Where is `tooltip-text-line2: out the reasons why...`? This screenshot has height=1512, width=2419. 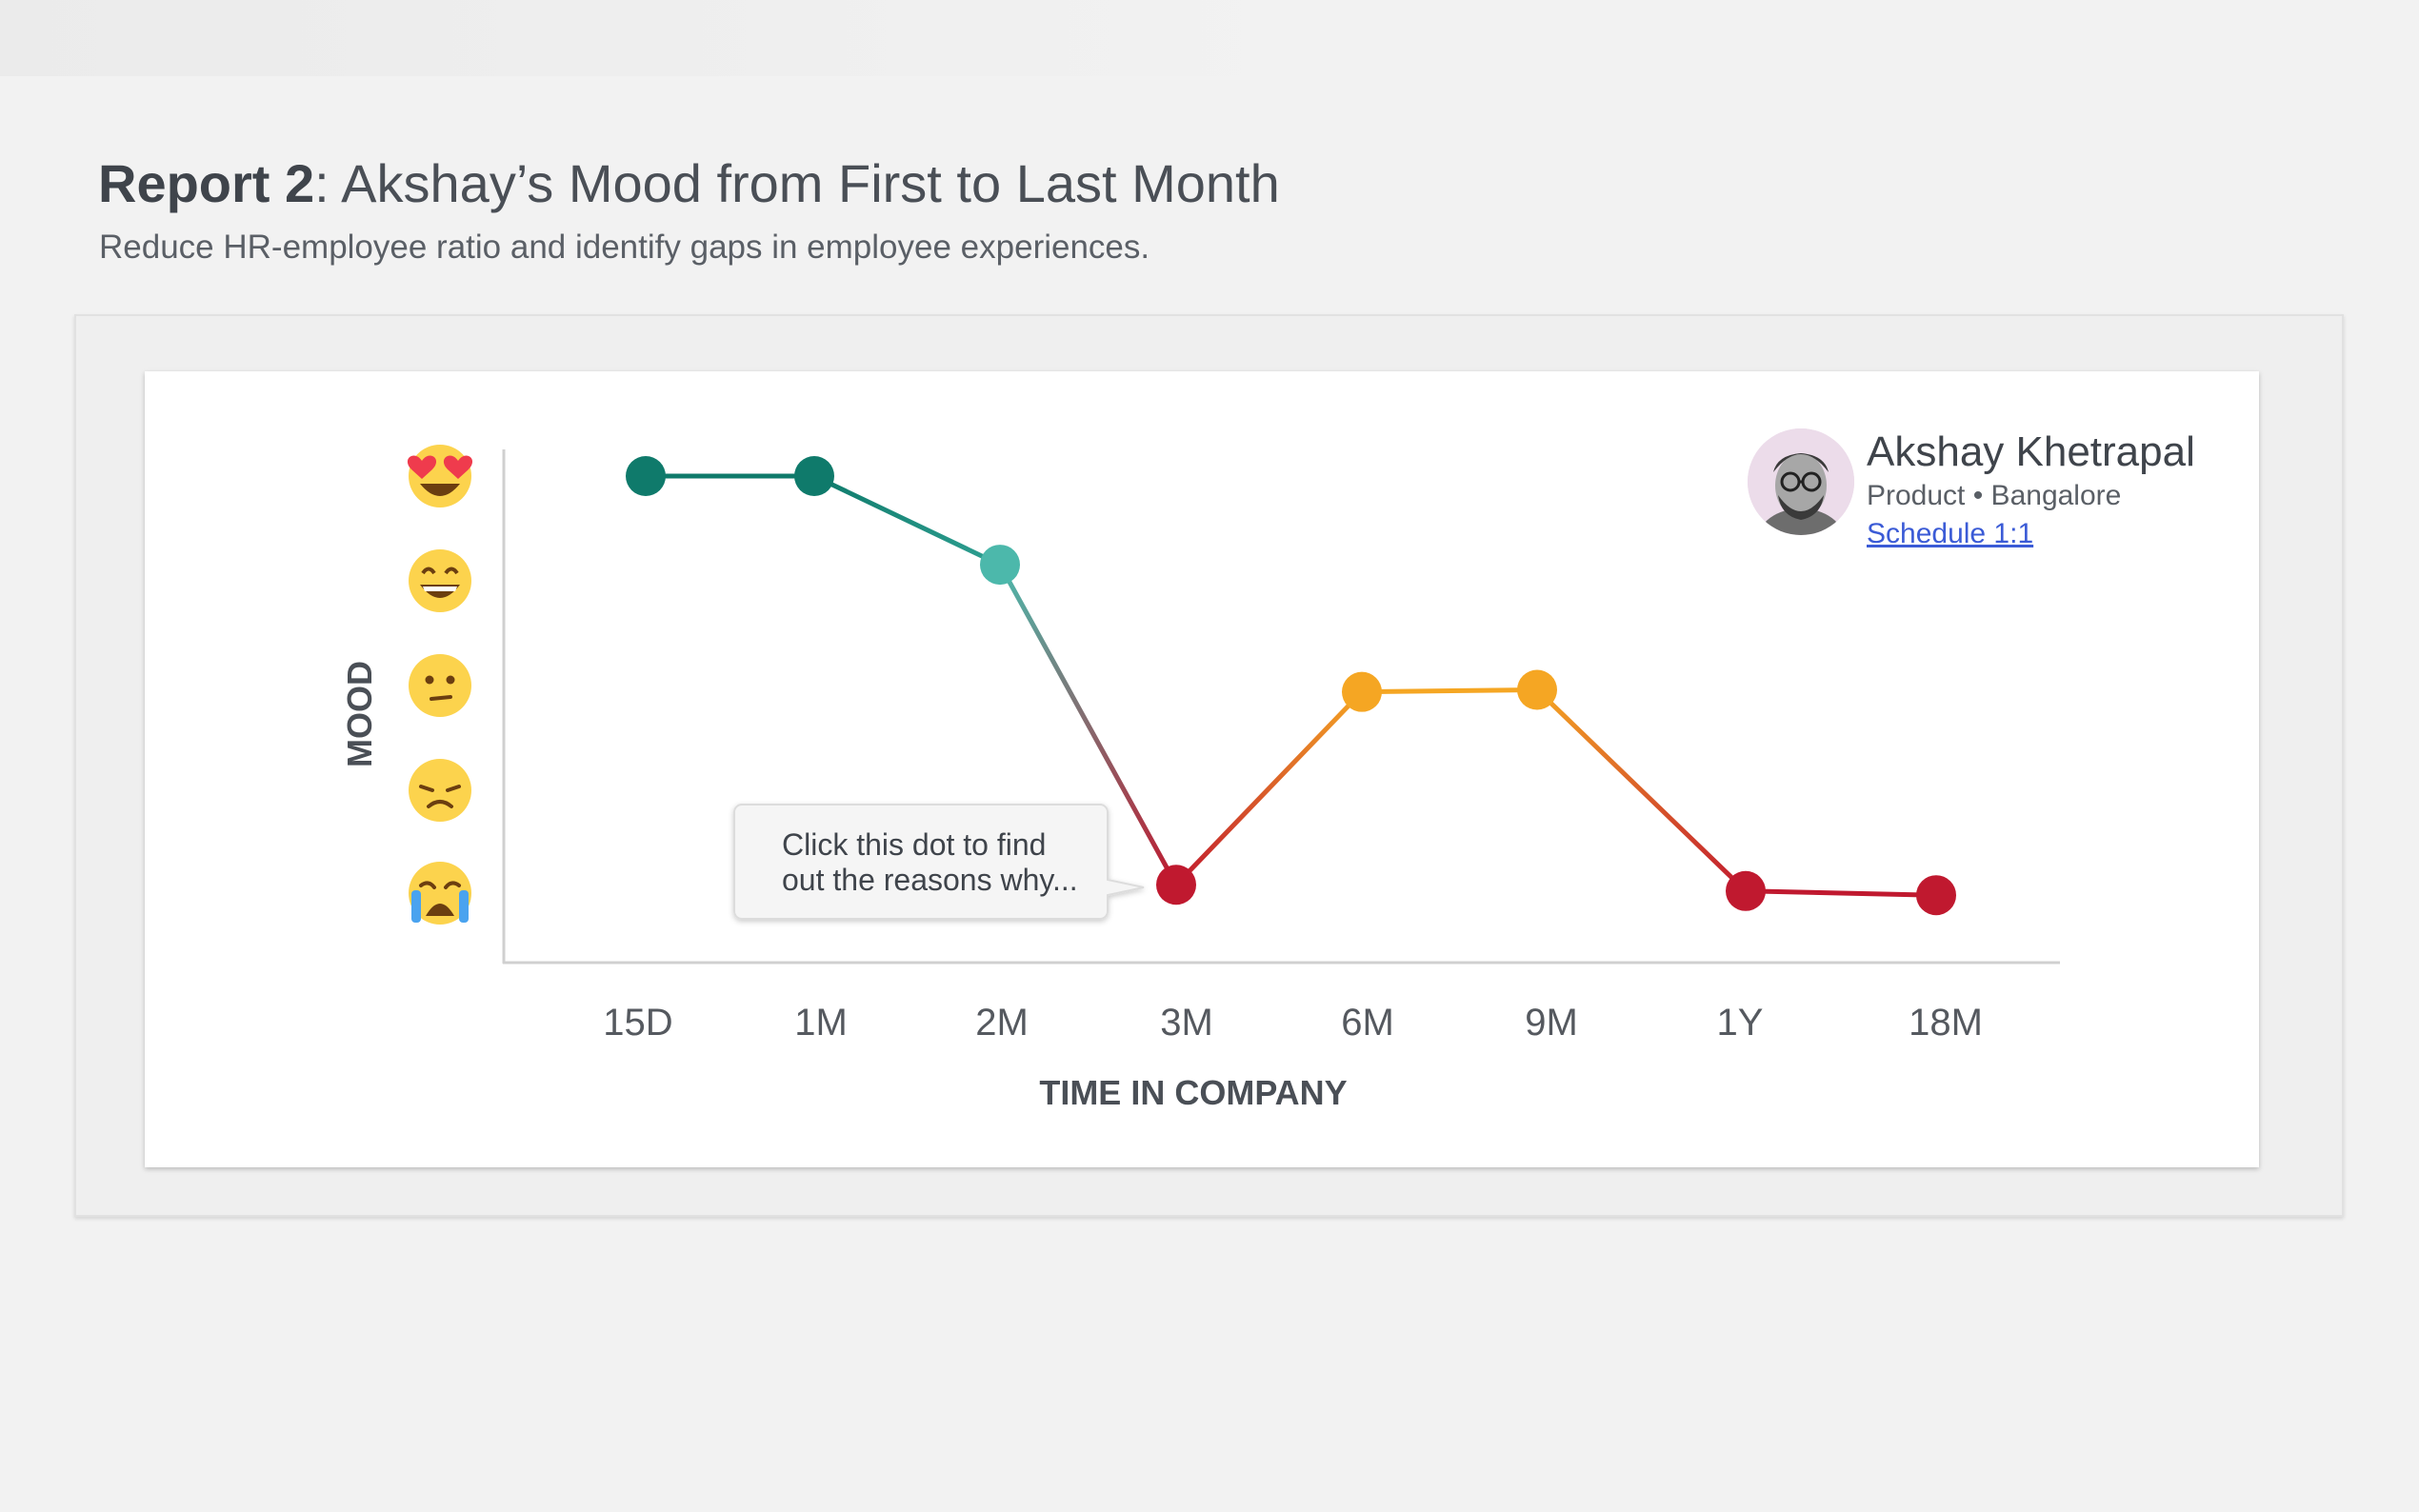
tooltip-text-line2: out the reasons why... is located at coordinates (930, 880).